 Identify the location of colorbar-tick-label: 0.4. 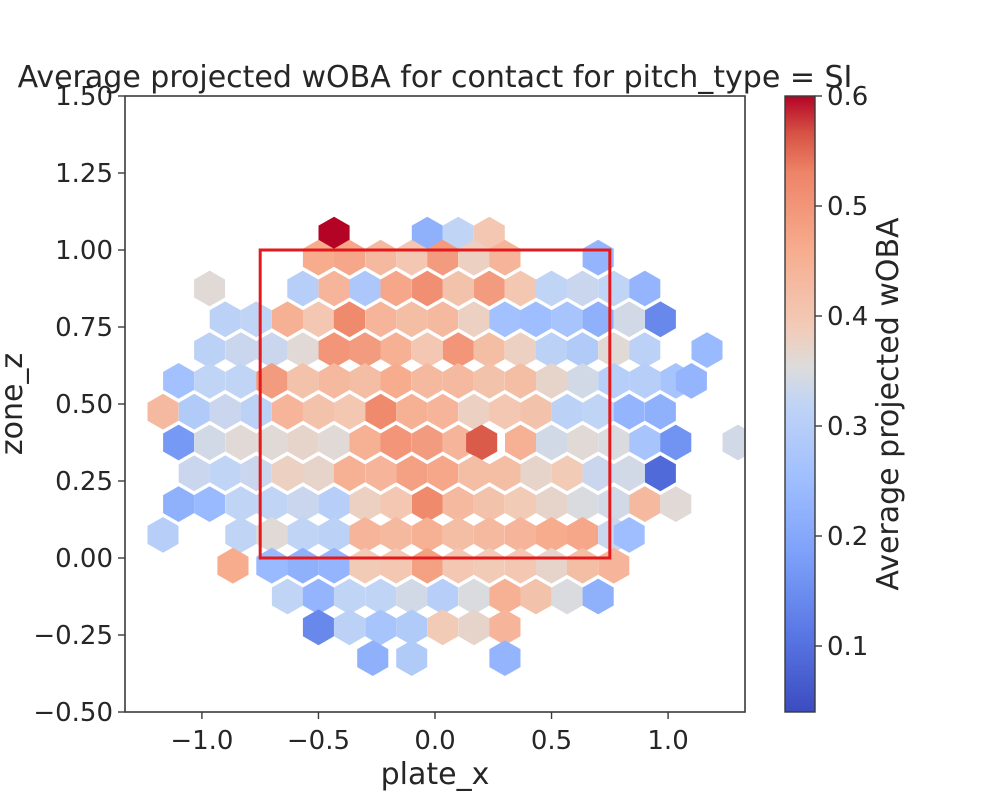
(847, 317).